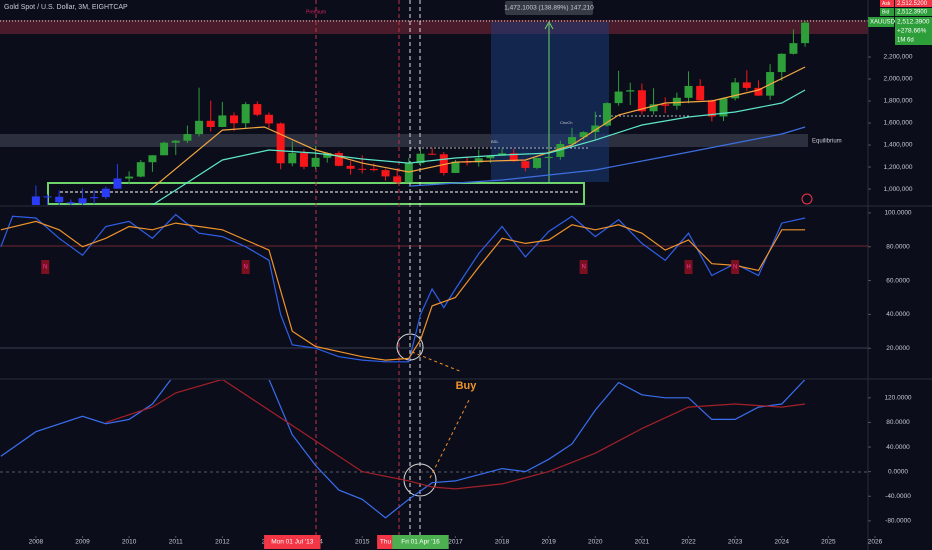  I want to click on y-tick-label: 60.0000, so click(898, 280).